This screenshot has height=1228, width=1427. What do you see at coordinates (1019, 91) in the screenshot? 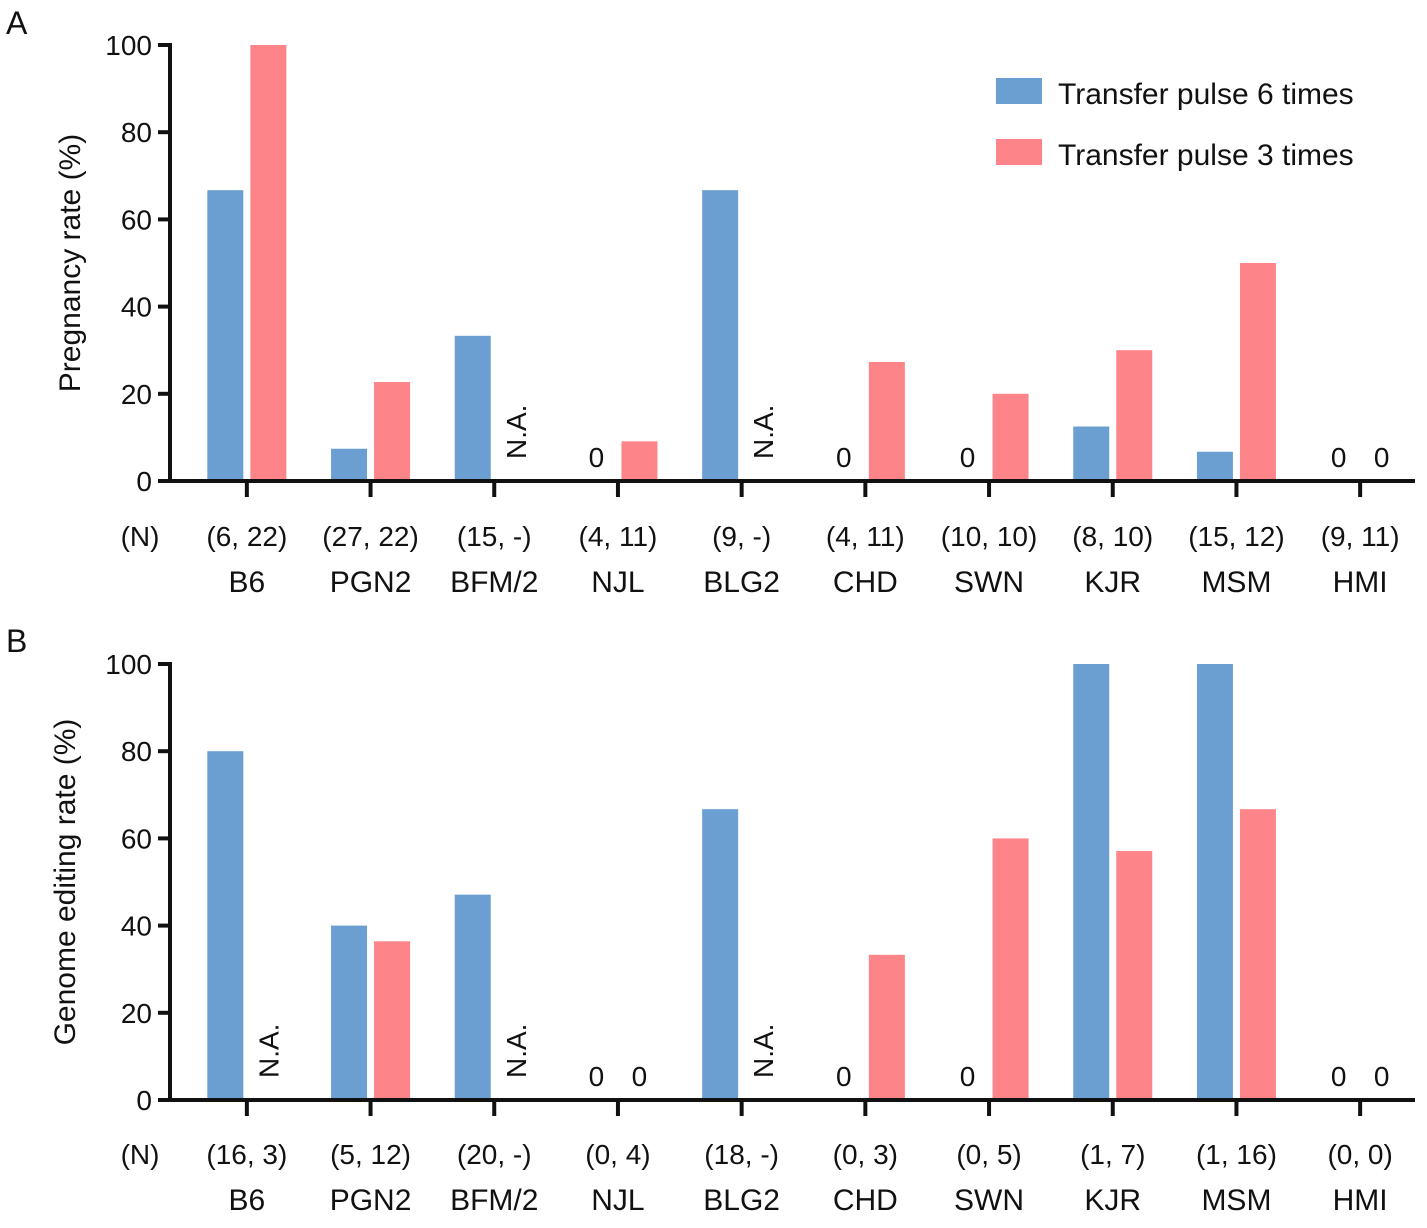
I see `legend-swatch-6-times` at bounding box center [1019, 91].